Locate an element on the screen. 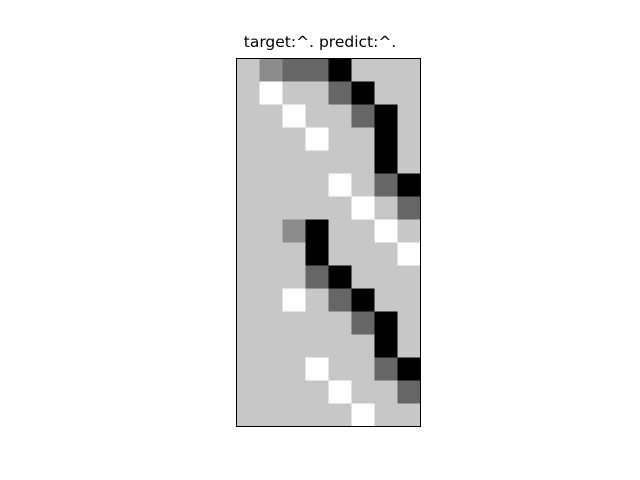  heatmap-cell-r2-c0 is located at coordinates (248, 116).